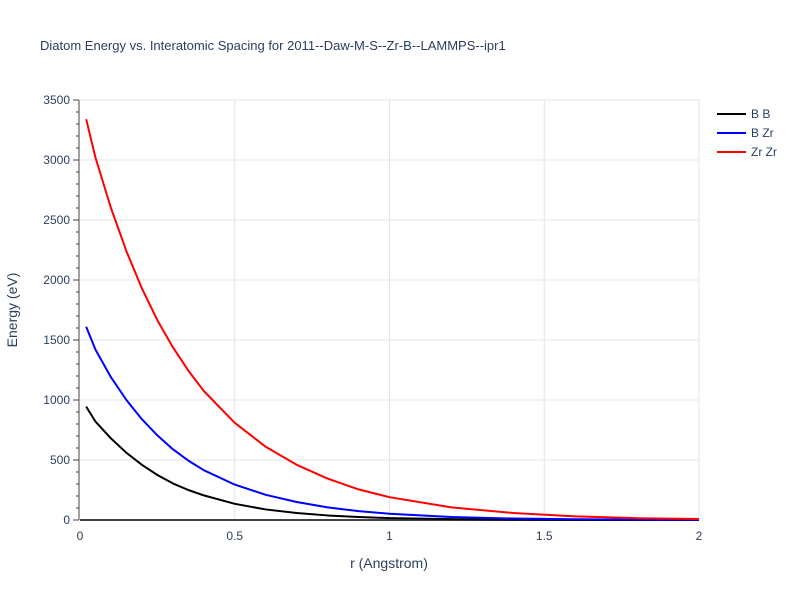  What do you see at coordinates (80, 536) in the screenshot?
I see `x-tick-label: 0` at bounding box center [80, 536].